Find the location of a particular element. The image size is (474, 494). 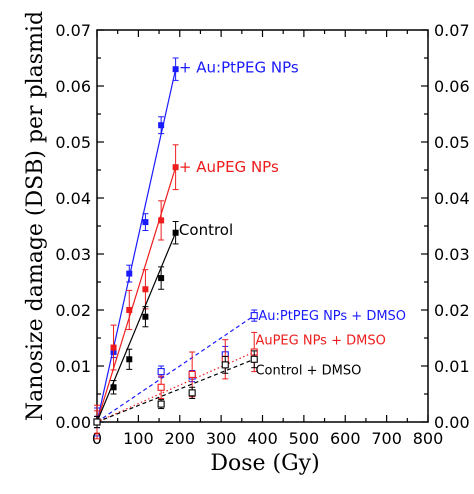

x-tick-label: 200 is located at coordinates (179, 438).